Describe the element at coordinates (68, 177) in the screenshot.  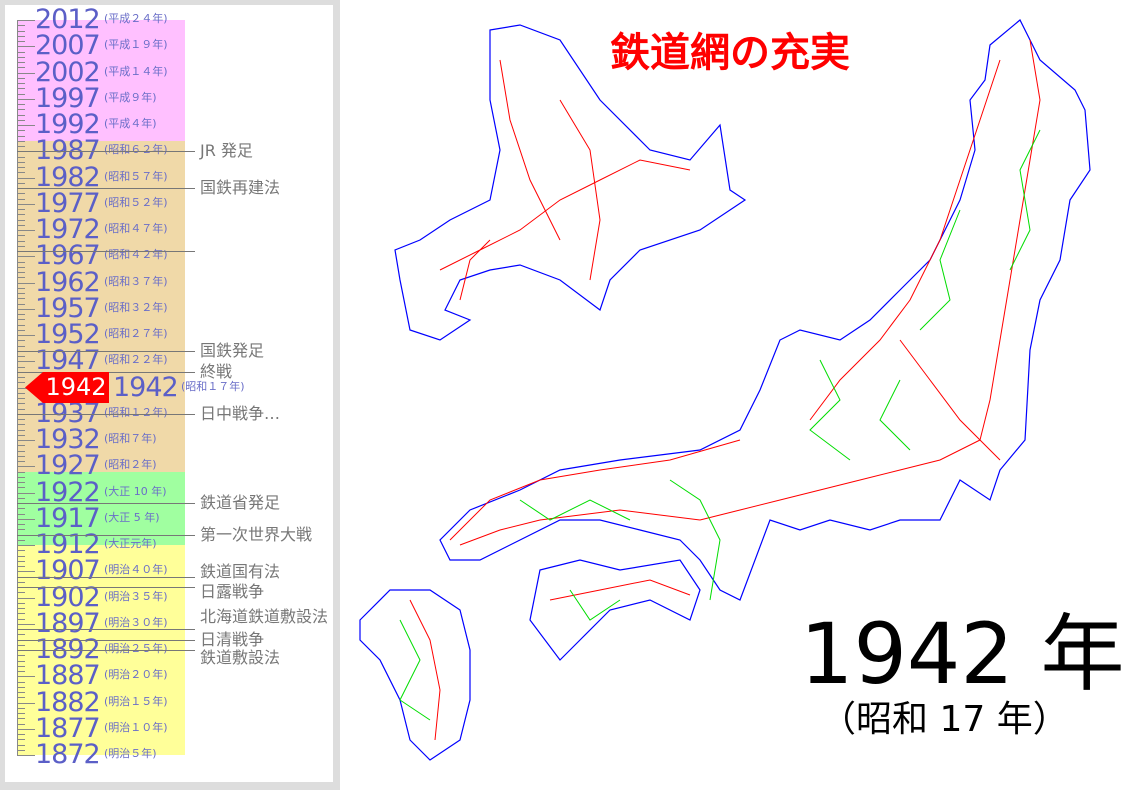
I see `year-label: 1982` at that location.